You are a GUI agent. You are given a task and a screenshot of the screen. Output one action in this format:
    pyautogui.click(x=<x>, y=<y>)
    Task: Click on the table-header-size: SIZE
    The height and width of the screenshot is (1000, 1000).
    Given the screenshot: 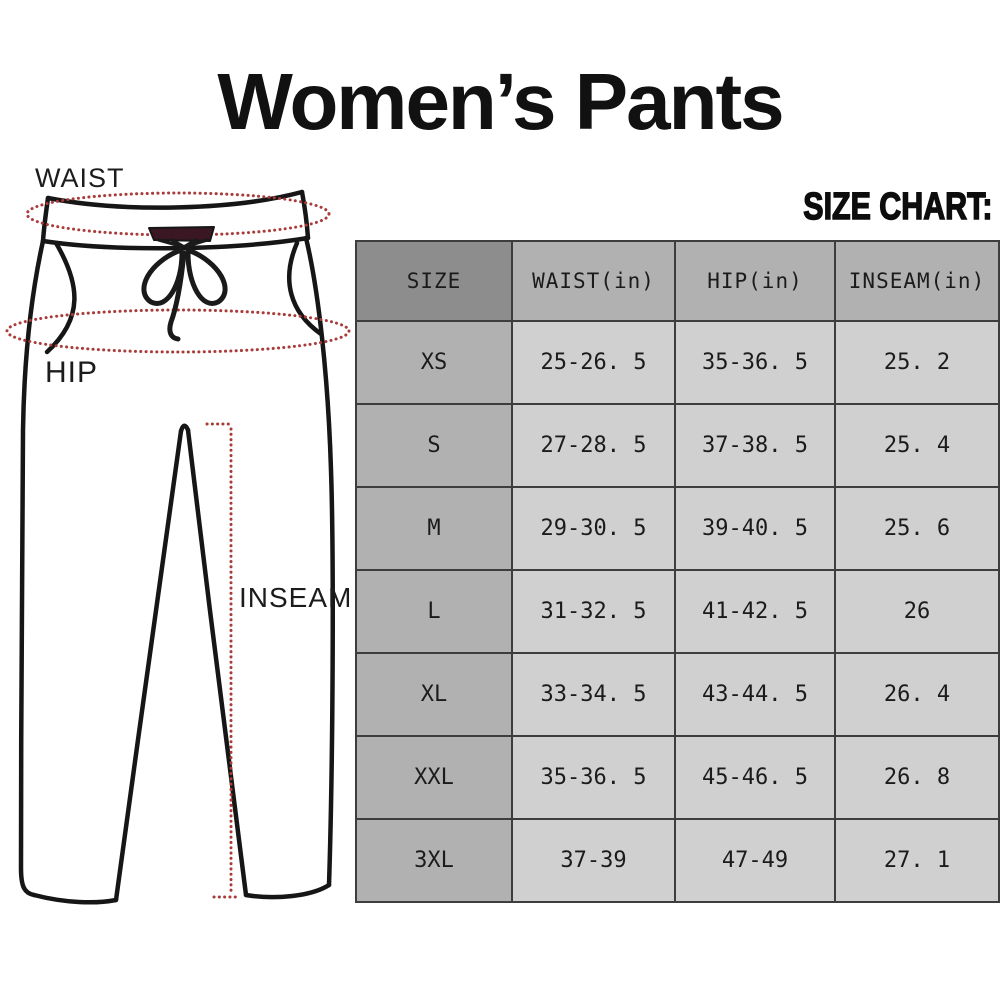 What is the action you would take?
    pyautogui.click(x=434, y=281)
    